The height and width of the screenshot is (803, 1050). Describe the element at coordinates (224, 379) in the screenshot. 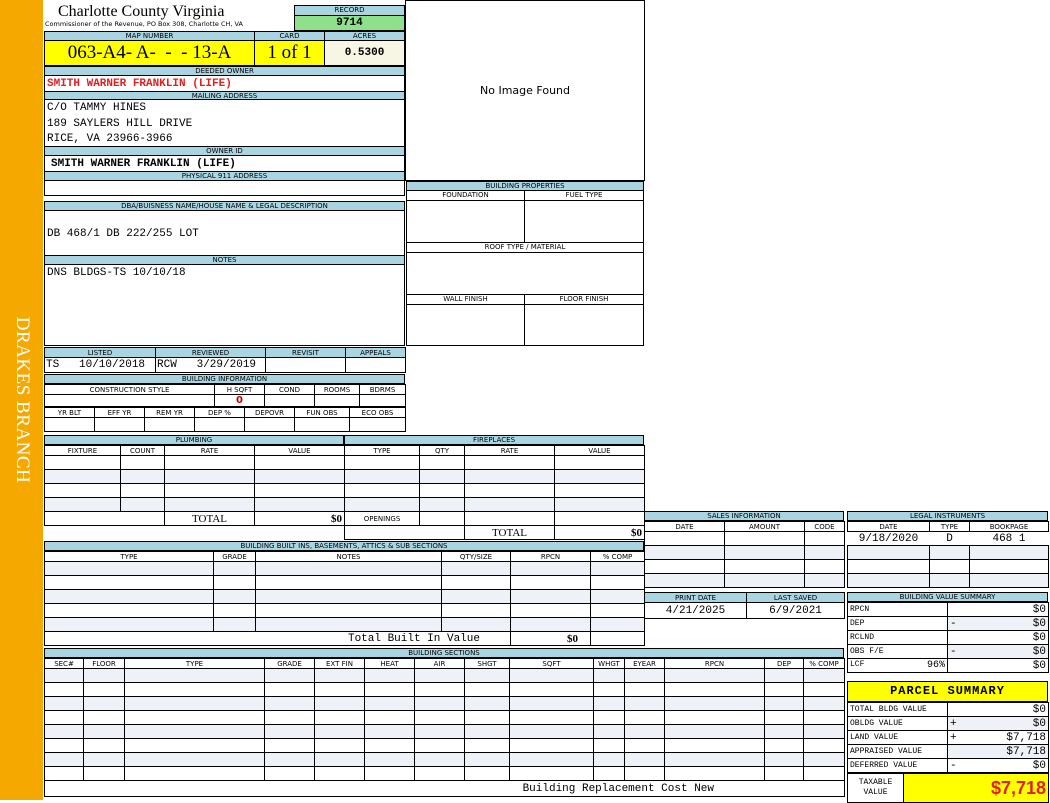

I see `building-info-title: BUILDING INFORMATION` at that location.